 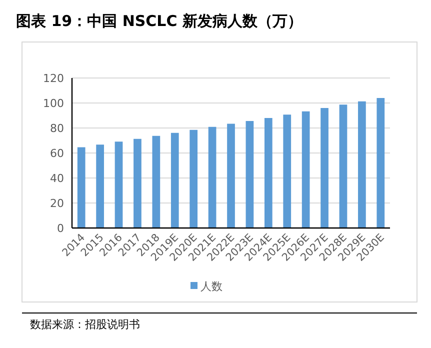 I want to click on y-tick-label: 60, so click(x=57, y=153).